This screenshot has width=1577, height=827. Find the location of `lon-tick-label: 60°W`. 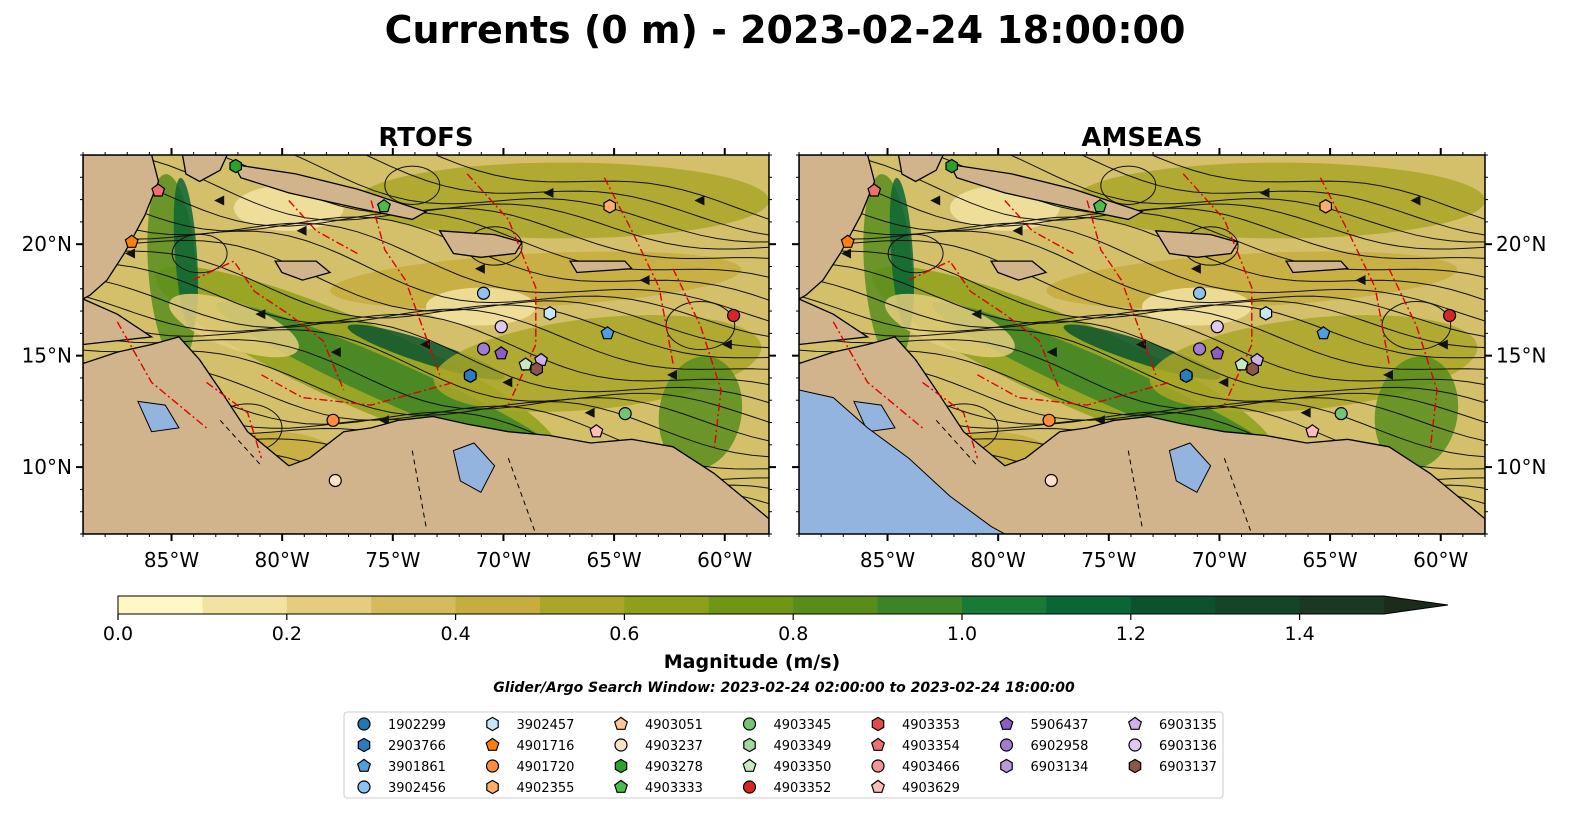

lon-tick-label: 60°W is located at coordinates (1440, 560).